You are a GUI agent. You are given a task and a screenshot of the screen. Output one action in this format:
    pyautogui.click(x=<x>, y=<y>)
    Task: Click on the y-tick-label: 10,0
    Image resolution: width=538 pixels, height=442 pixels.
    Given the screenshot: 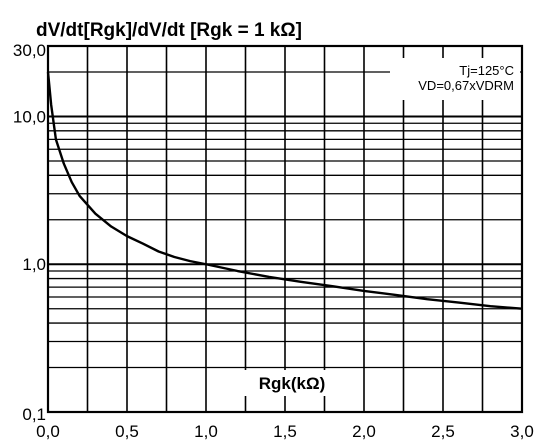 What is the action you would take?
    pyautogui.click(x=29, y=116)
    